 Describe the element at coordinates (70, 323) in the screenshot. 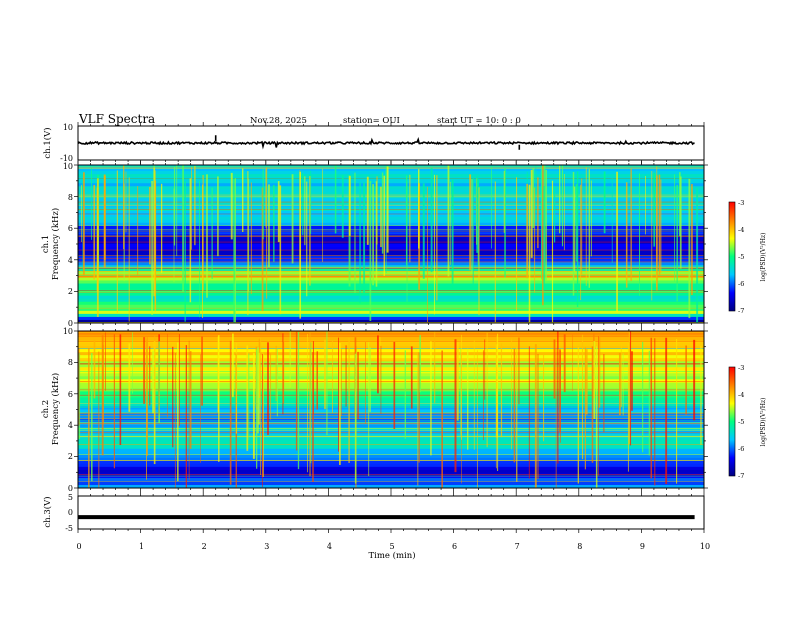

I see `ch1-freq-tick-0: 0` at that location.